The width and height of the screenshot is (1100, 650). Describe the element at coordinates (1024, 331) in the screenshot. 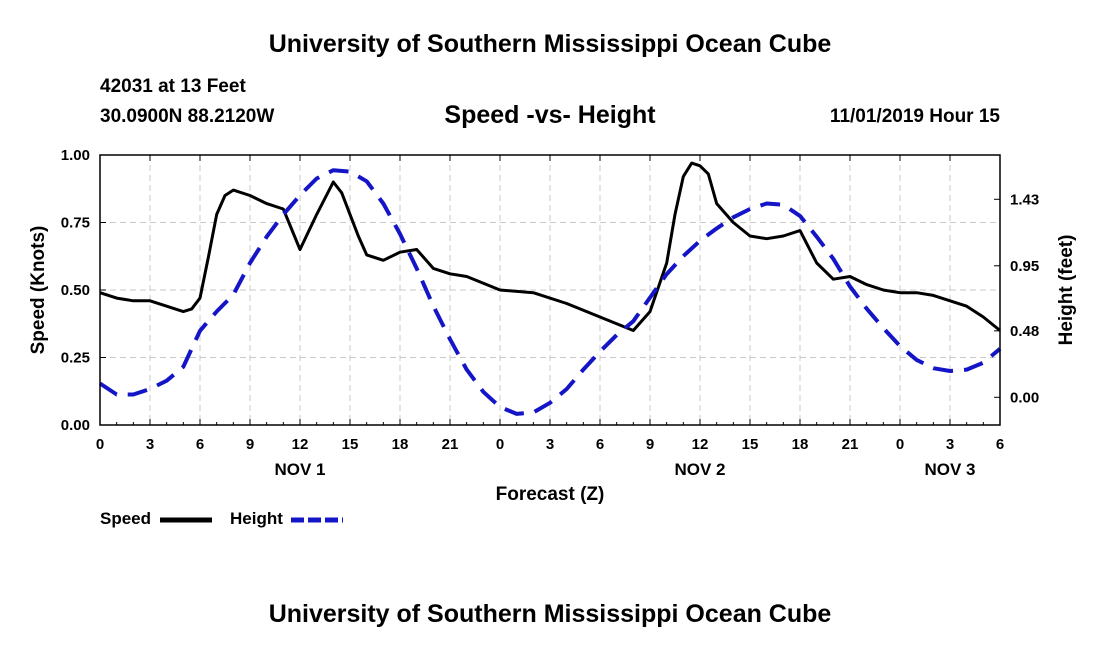

I see `y2-tick-label: 0.48` at that location.